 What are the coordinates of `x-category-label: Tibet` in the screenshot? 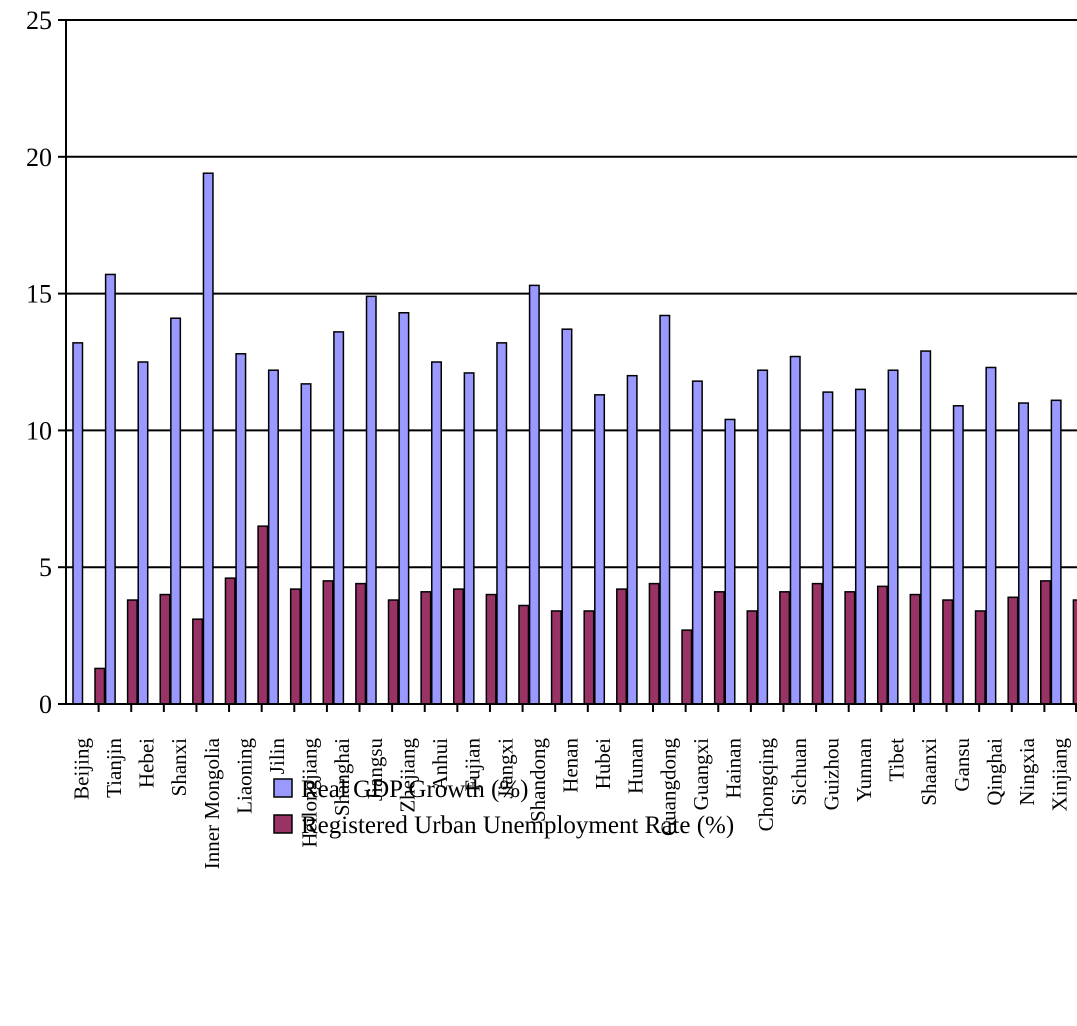 It's located at (897, 760).